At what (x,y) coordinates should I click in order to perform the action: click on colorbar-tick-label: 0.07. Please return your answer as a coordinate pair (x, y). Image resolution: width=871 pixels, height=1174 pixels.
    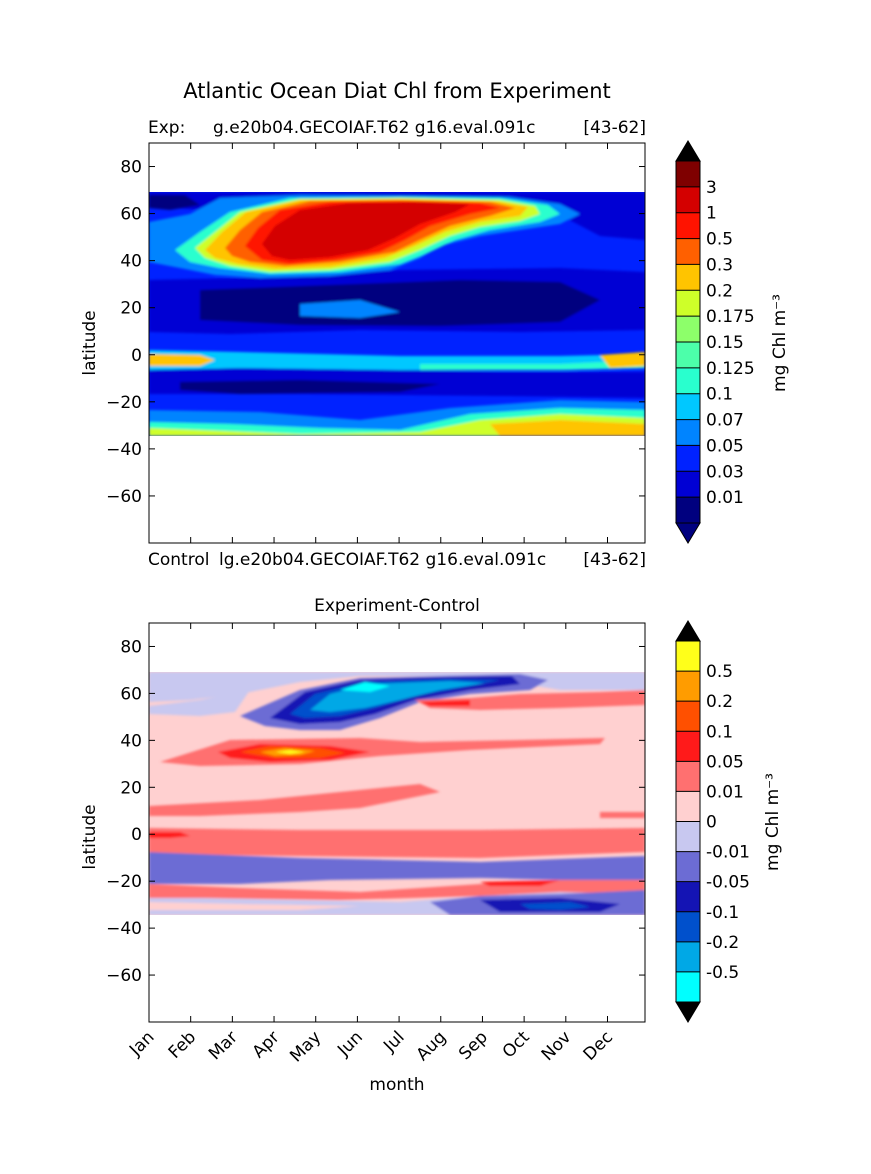
    Looking at the image, I should click on (725, 421).